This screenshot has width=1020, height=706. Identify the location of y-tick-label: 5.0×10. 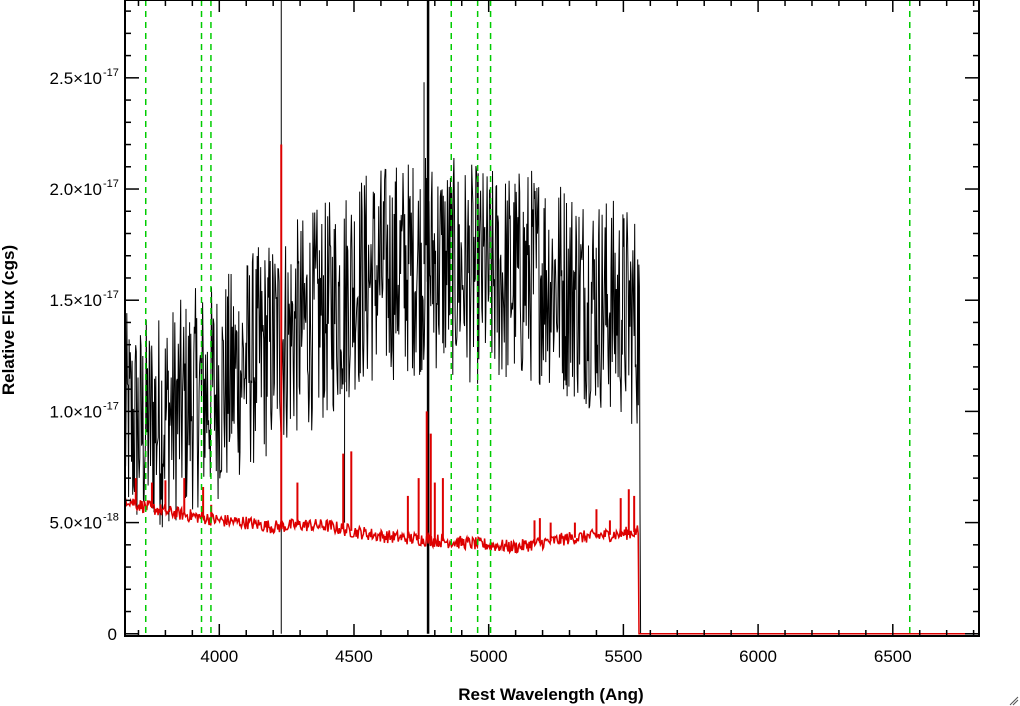
(76, 523).